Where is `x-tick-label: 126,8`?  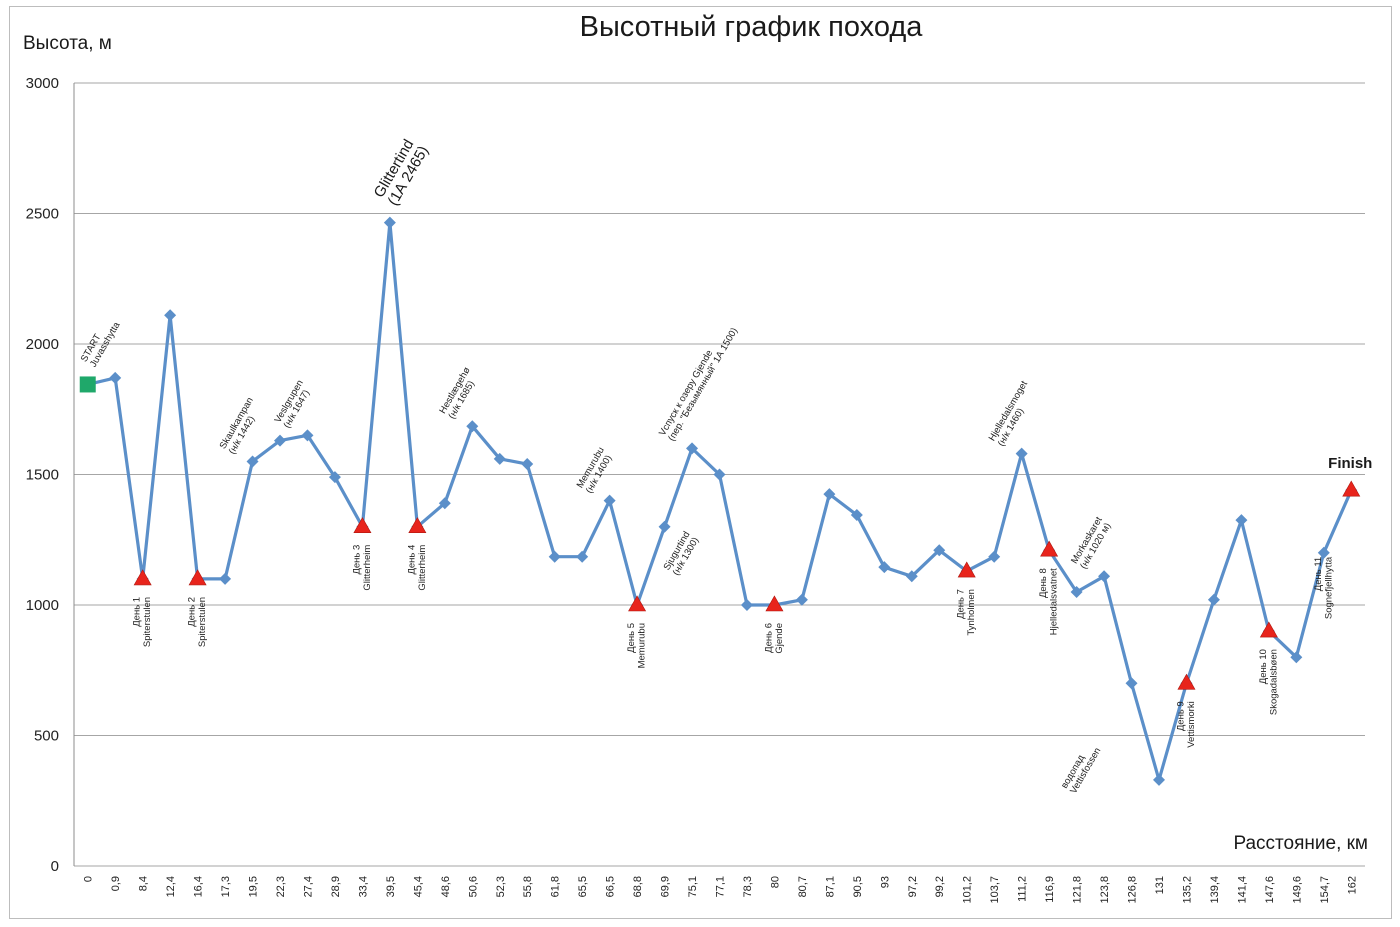 x-tick-label: 126,8 is located at coordinates (1133, 890).